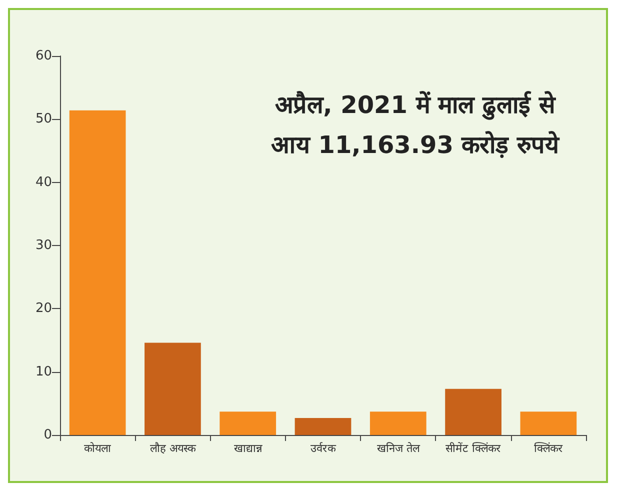 The image size is (622, 495). I want to click on y-tick-label: 40, so click(43, 182).